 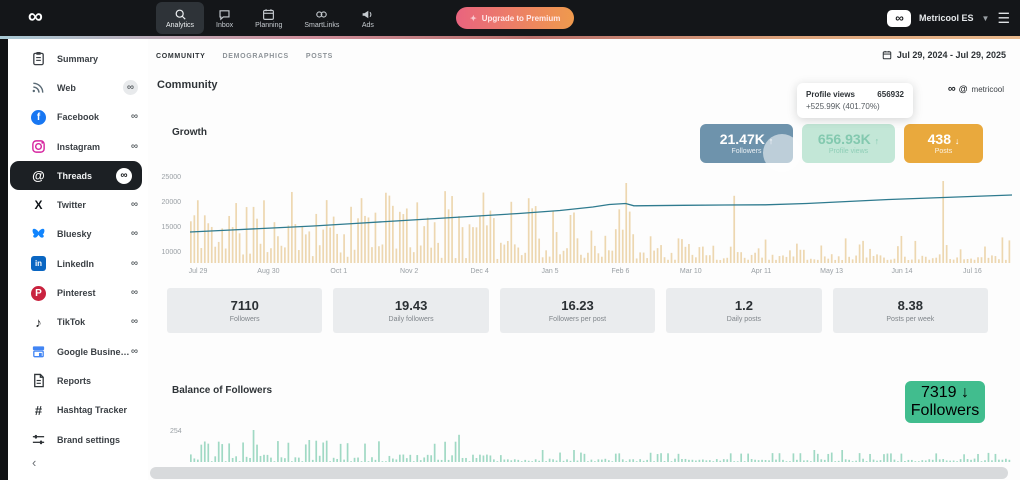 What do you see at coordinates (38, 410) in the screenshot?
I see `hashtag-icon: #` at bounding box center [38, 410].